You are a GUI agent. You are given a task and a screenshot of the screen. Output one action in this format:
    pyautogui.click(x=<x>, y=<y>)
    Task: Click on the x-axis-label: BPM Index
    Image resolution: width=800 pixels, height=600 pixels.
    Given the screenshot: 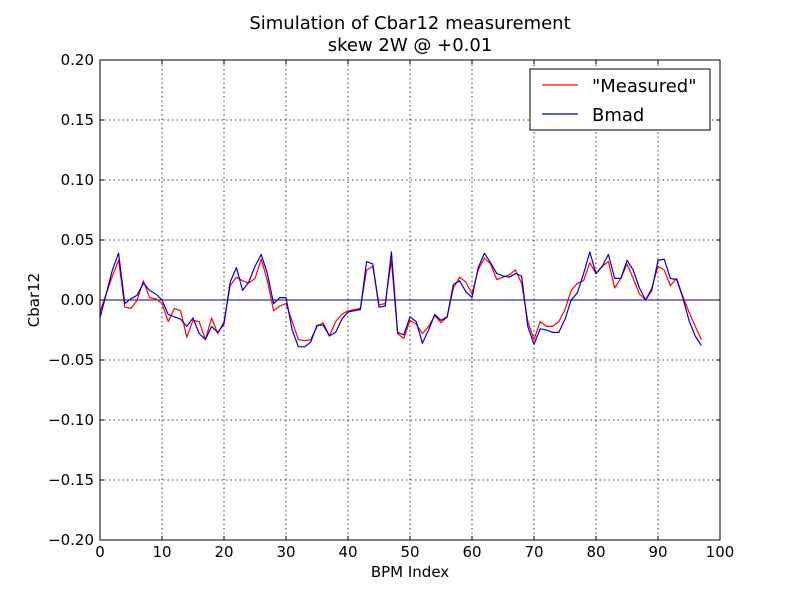 What is the action you would take?
    pyautogui.click(x=410, y=572)
    